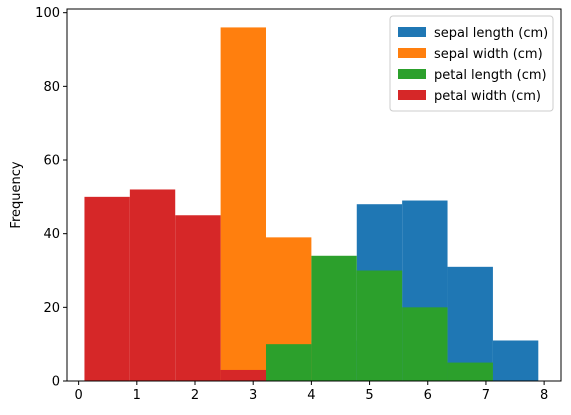 Image resolution: width=571 pixels, height=415 pixels. I want to click on y-tick-label: 40, so click(51, 234).